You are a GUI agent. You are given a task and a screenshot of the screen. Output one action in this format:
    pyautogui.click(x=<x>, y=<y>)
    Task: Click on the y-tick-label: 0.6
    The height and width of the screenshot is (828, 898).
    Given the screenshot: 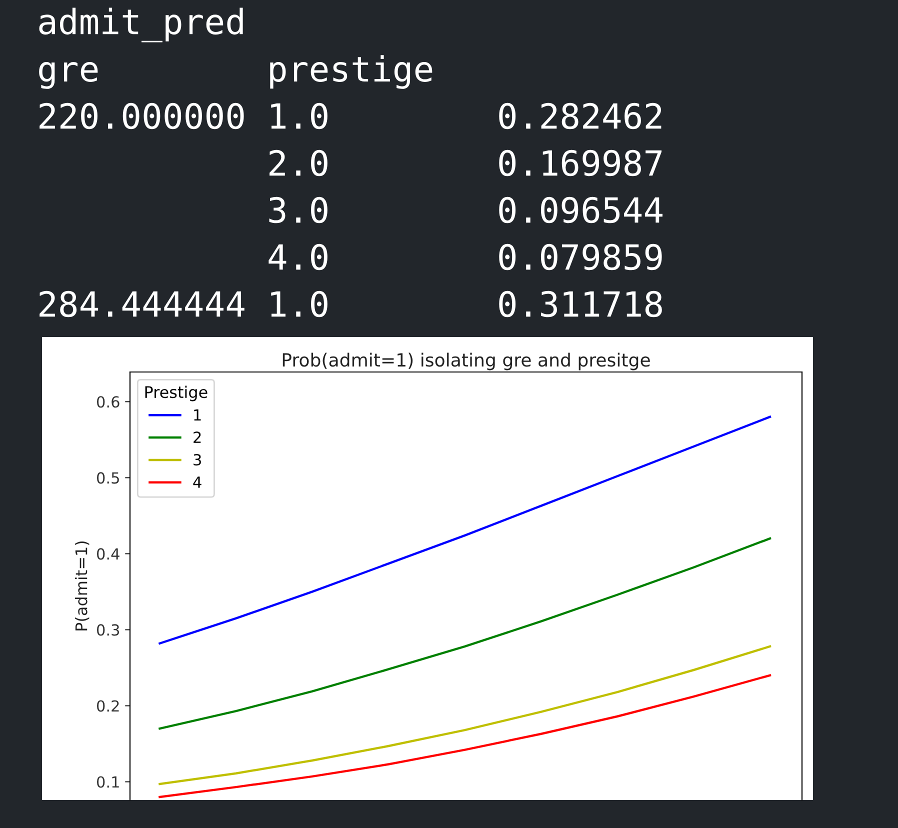 What is the action you would take?
    pyautogui.click(x=108, y=402)
    